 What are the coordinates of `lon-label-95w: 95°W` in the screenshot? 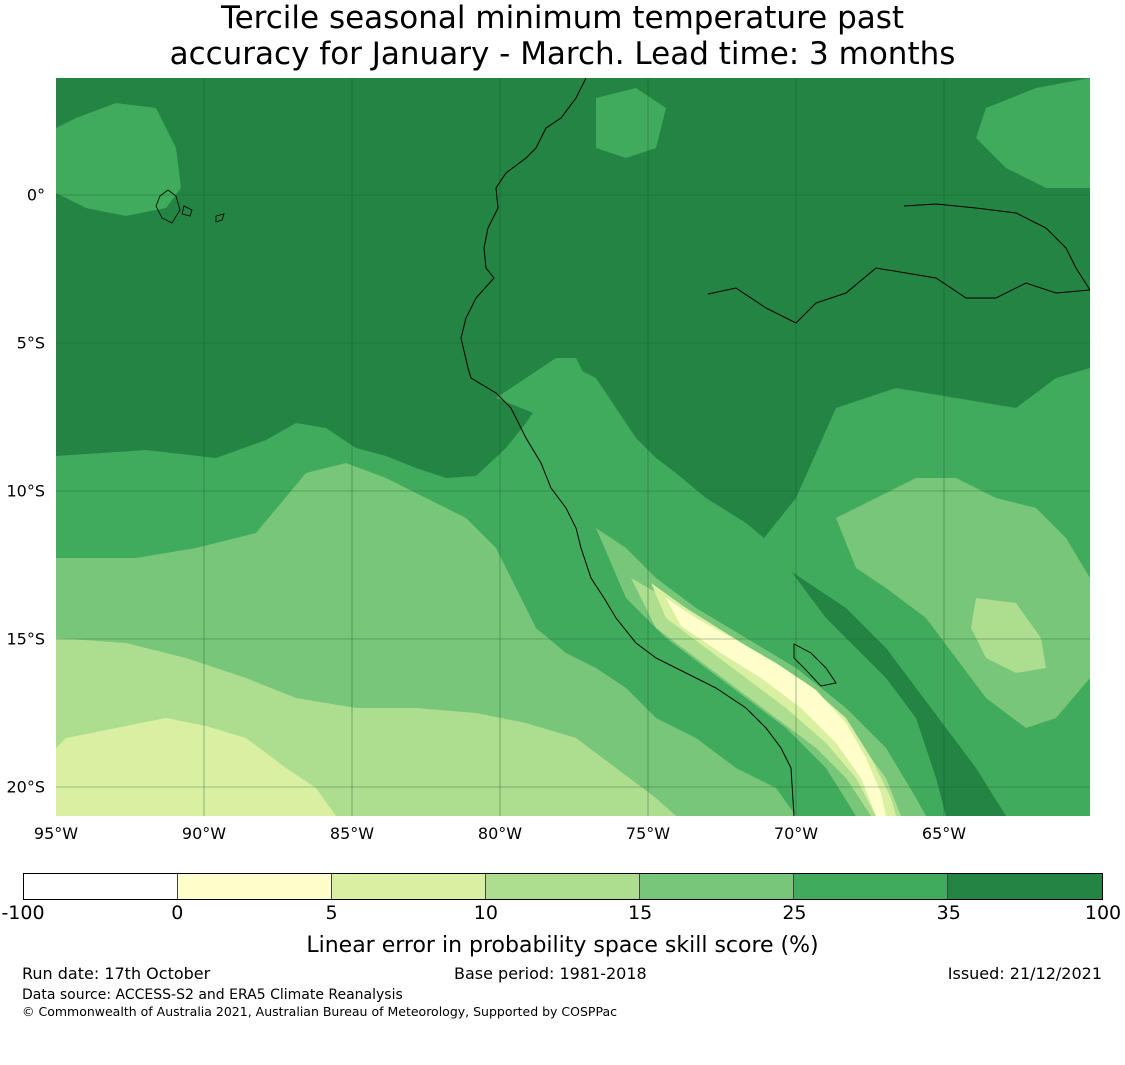 It's located at (56, 833).